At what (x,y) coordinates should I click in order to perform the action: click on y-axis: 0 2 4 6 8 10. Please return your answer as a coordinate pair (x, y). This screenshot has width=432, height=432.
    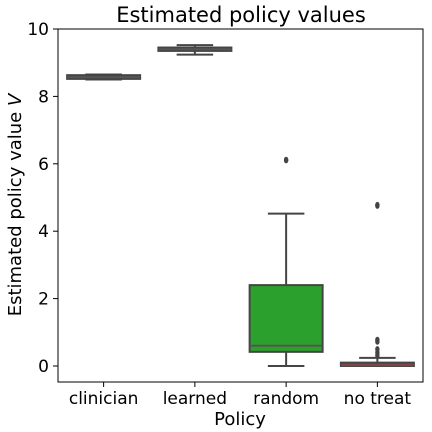
    Looking at the image, I should click on (42, 198).